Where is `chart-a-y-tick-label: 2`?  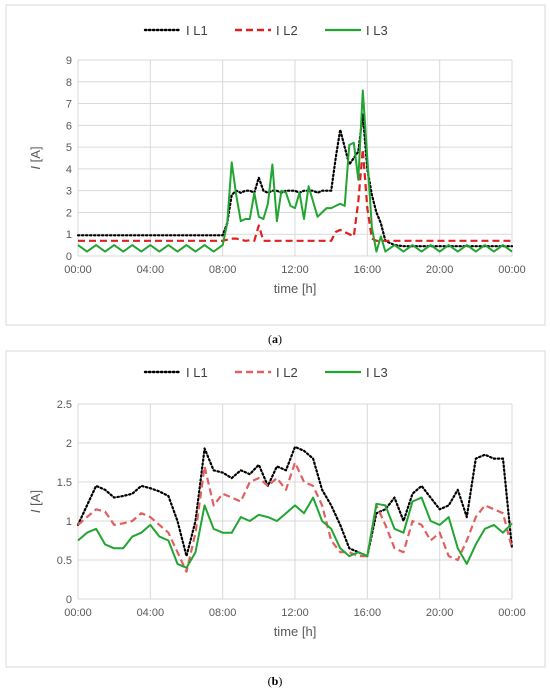
chart-a-y-tick-label: 2 is located at coordinates (69, 213).